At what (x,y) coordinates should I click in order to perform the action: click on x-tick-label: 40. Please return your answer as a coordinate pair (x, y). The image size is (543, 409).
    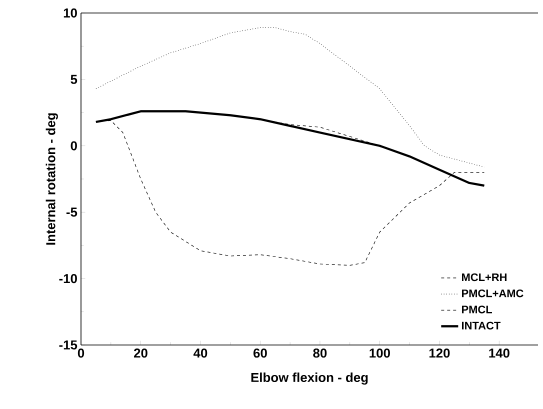
    Looking at the image, I should click on (200, 353).